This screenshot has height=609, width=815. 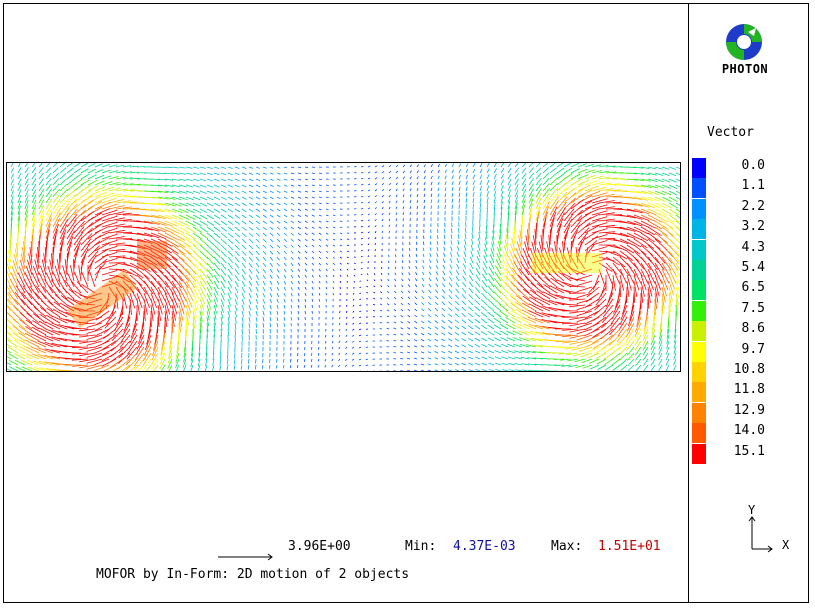 I want to click on legend-value: 8.6, so click(x=753, y=329).